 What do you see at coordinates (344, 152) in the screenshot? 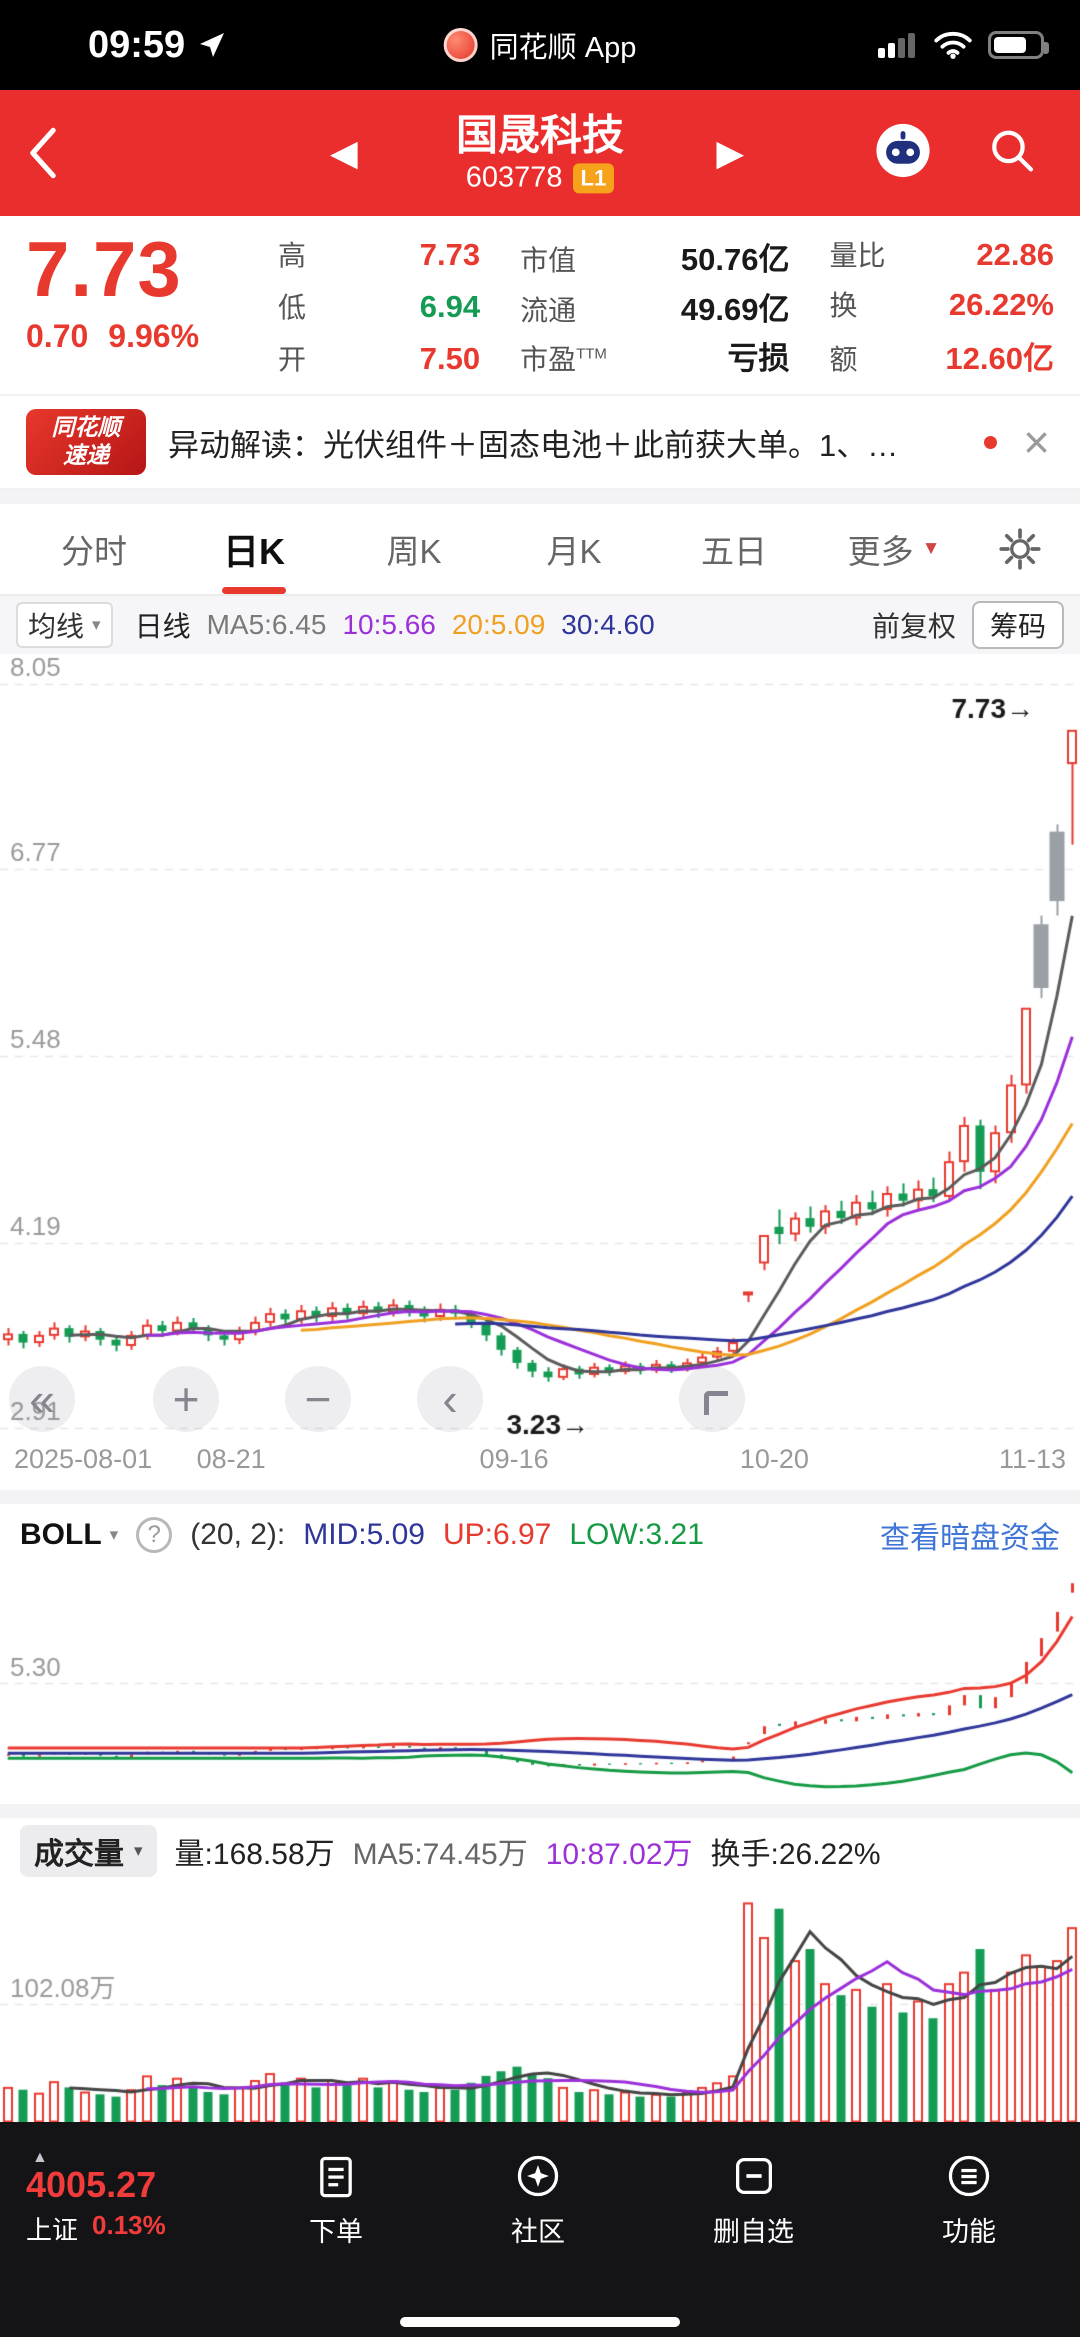
I see `prev-stock-button: ◀` at bounding box center [344, 152].